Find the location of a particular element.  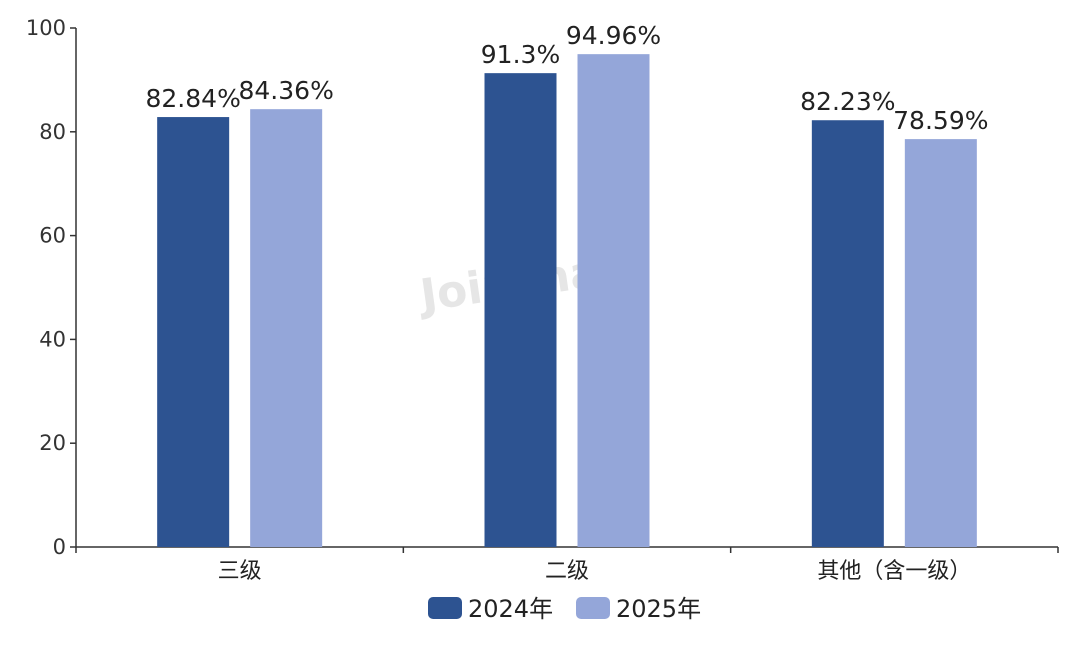

x-category-label: 其他（含一级） is located at coordinates (894, 571).